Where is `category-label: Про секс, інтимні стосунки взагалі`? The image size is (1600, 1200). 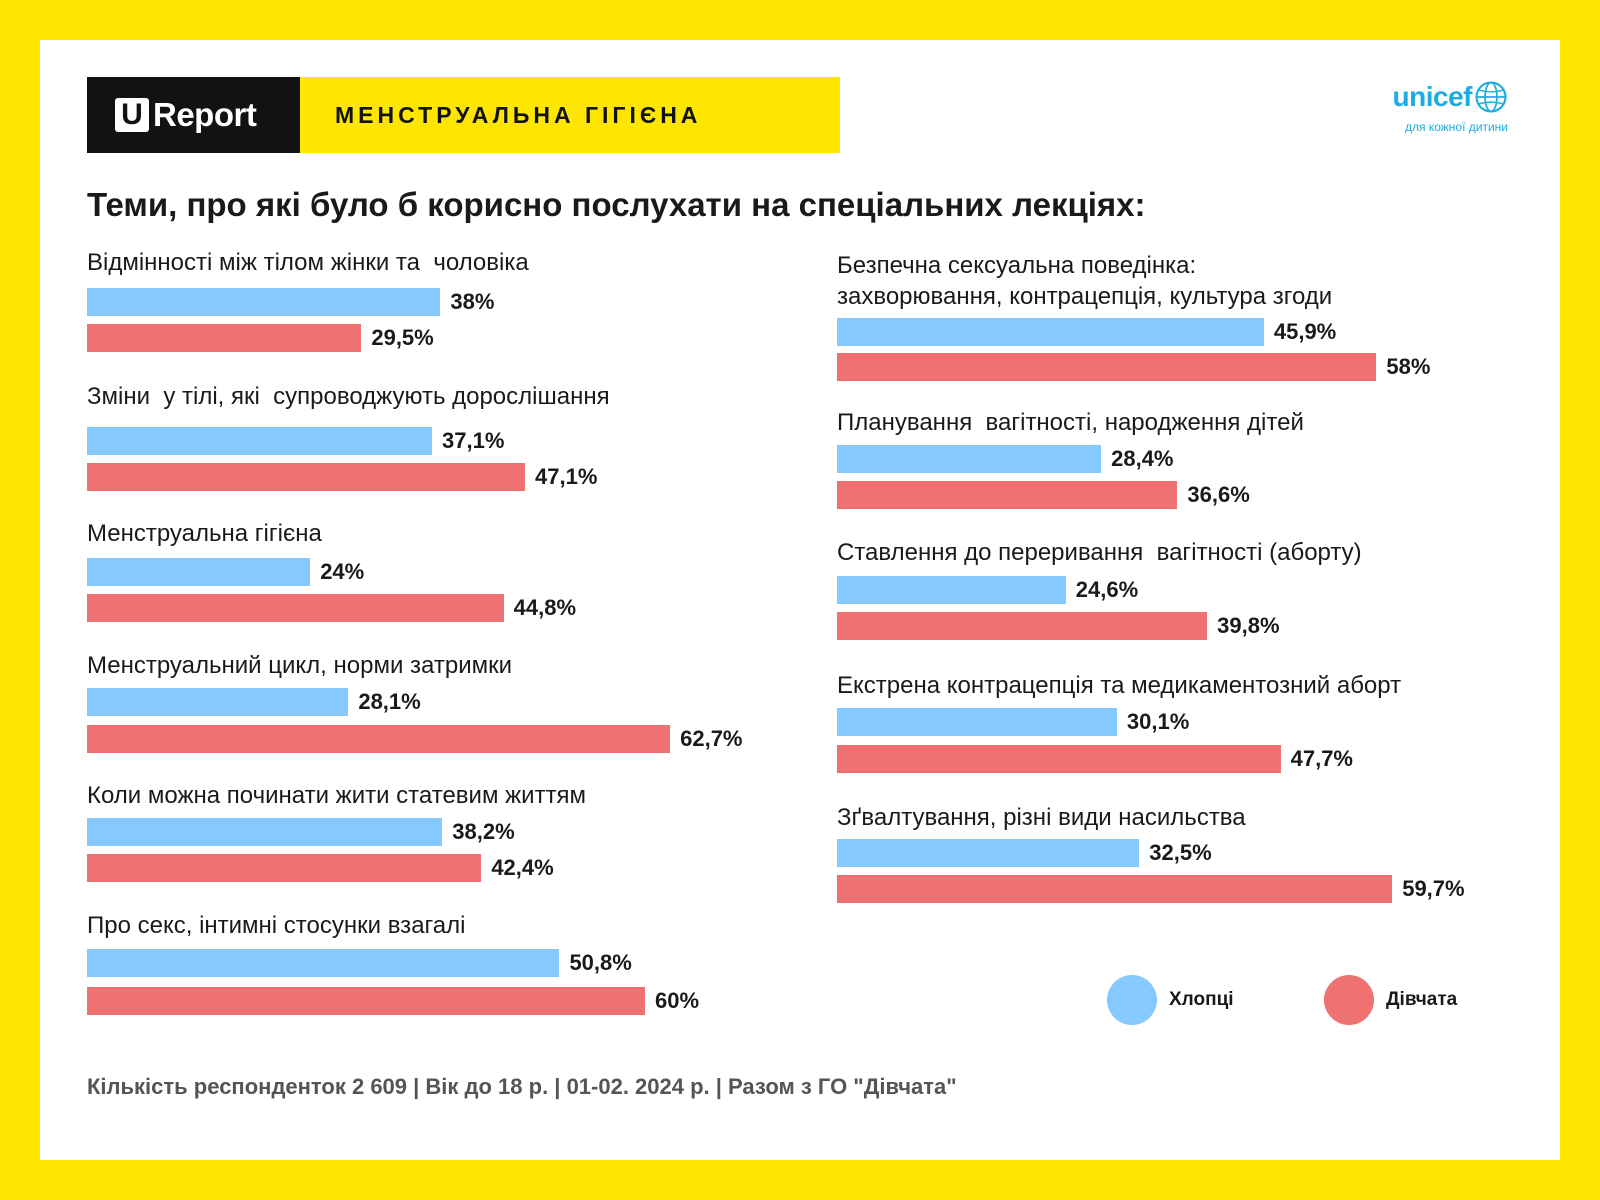
category-label: Про секс, інтимні стосунки взагалі is located at coordinates (276, 925).